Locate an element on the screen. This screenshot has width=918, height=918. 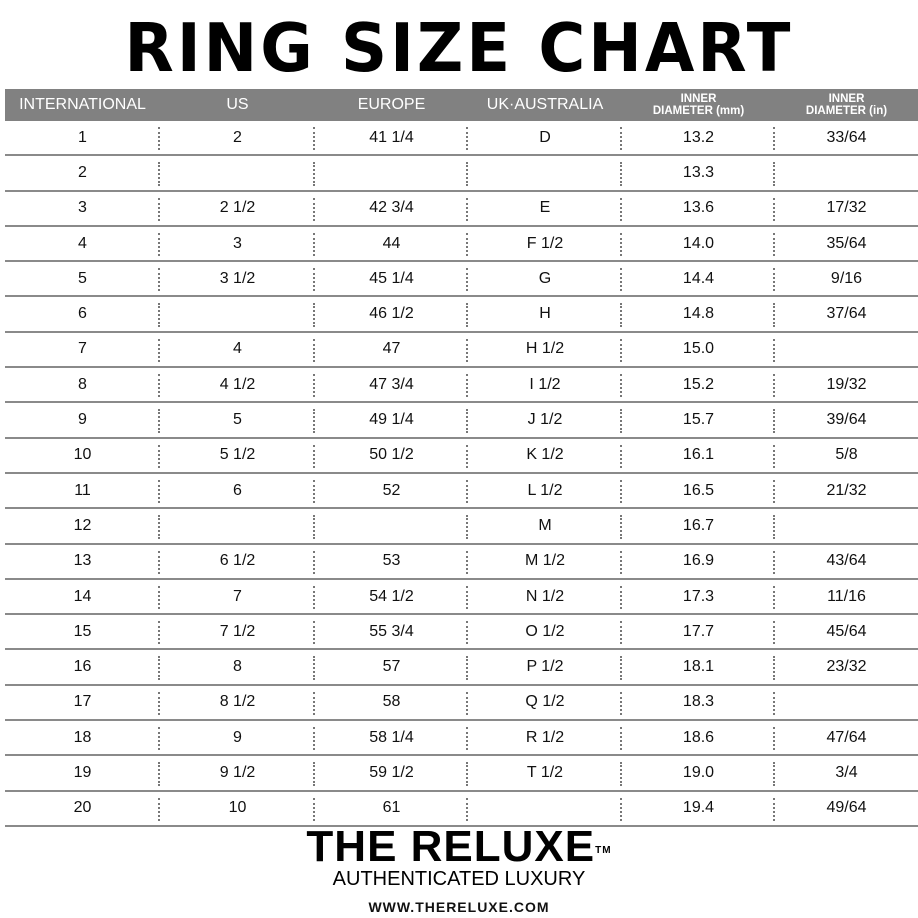
table-row: 14 7 54 1/2 N 1/2 17.3 11/16 is located at coordinates (461, 598).